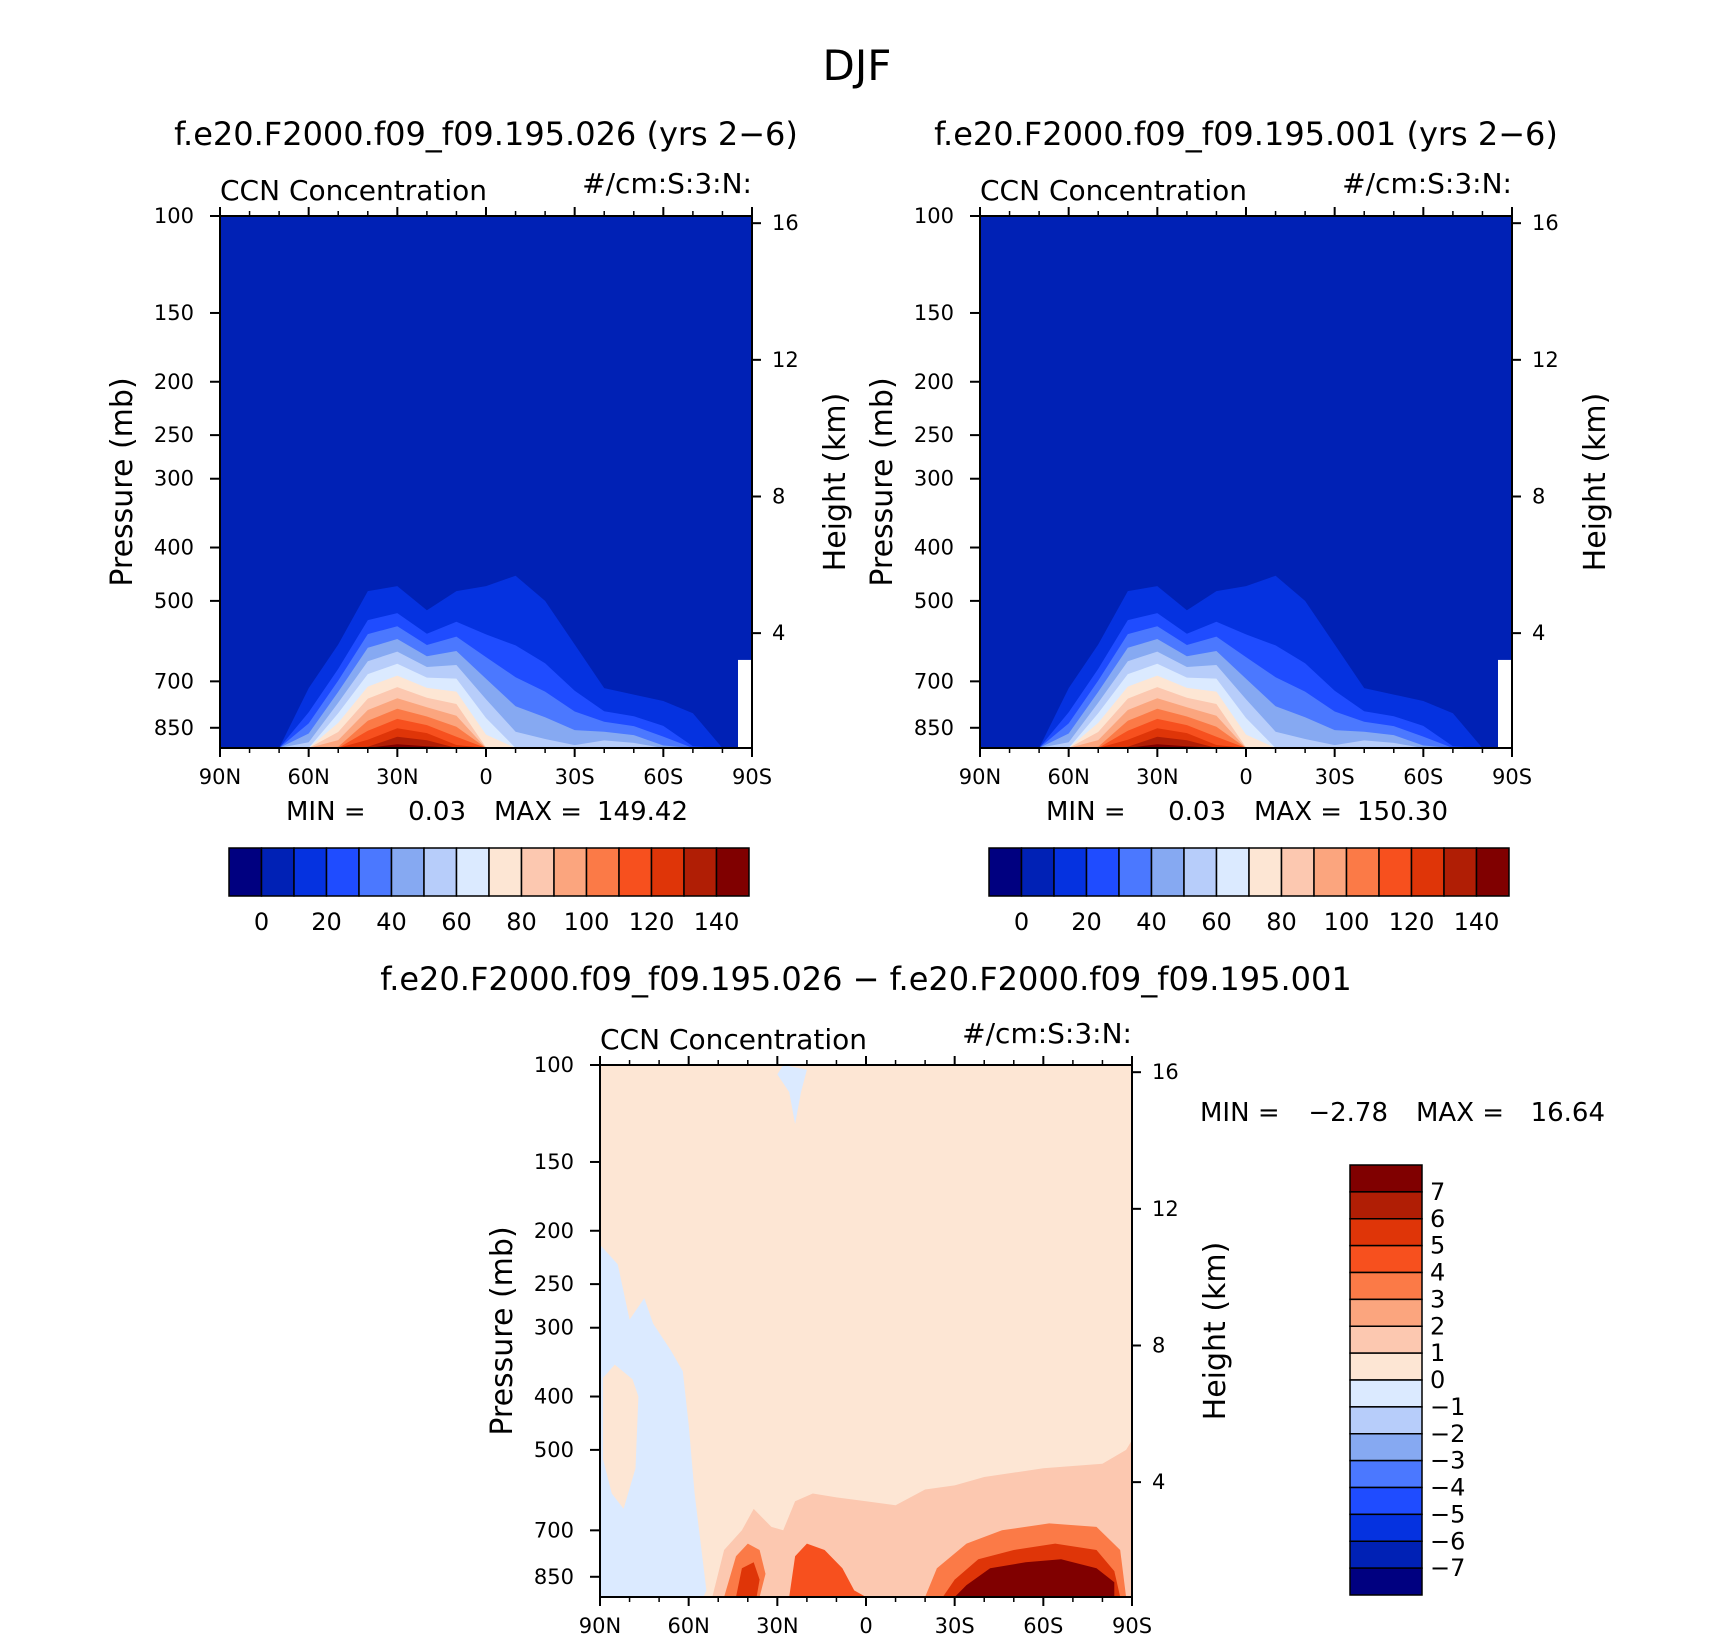 This screenshot has width=1710, height=1639. Describe the element at coordinates (1216, 922) in the screenshot. I see `colorbar-label: 60` at that location.